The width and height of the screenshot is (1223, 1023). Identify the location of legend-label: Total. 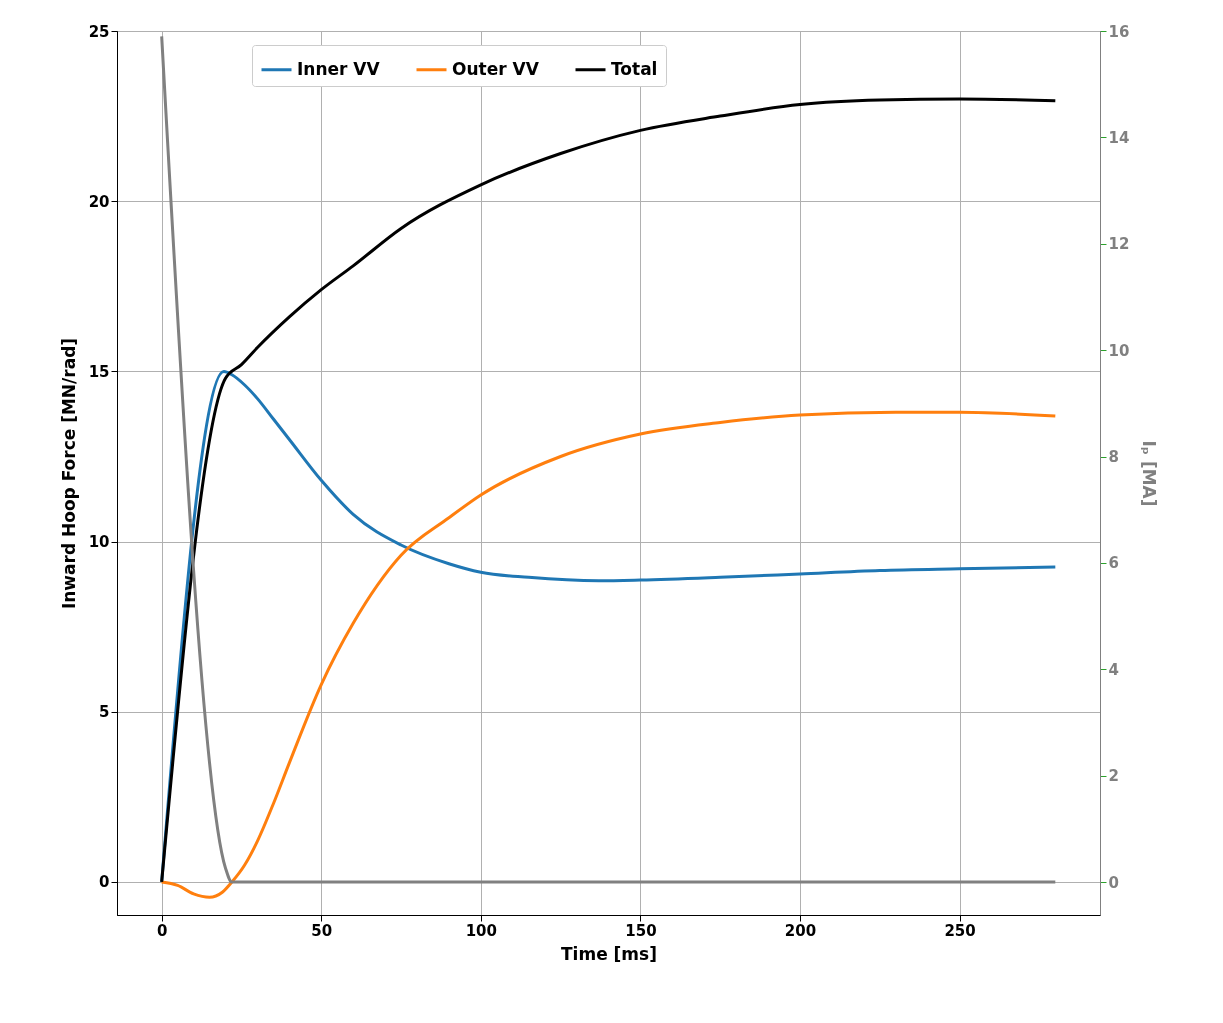
(634, 68).